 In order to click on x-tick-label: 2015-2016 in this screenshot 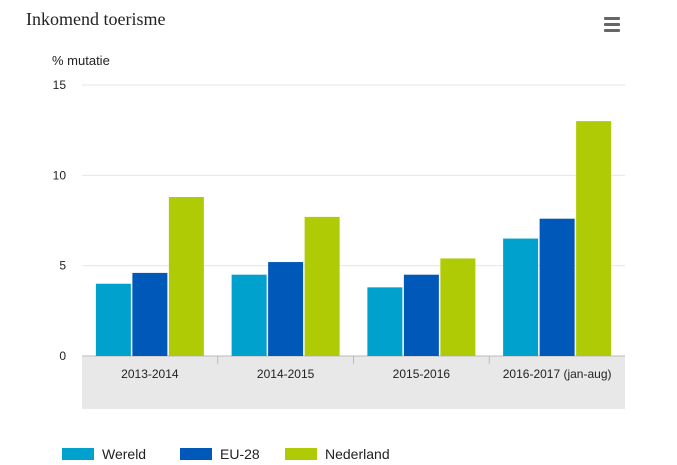, I will do `click(422, 374)`.